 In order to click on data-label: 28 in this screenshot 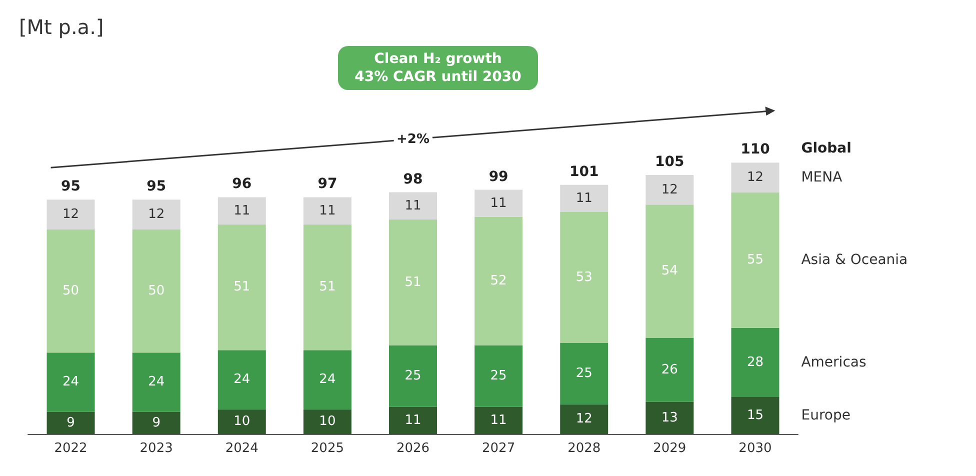, I will do `click(755, 362)`.